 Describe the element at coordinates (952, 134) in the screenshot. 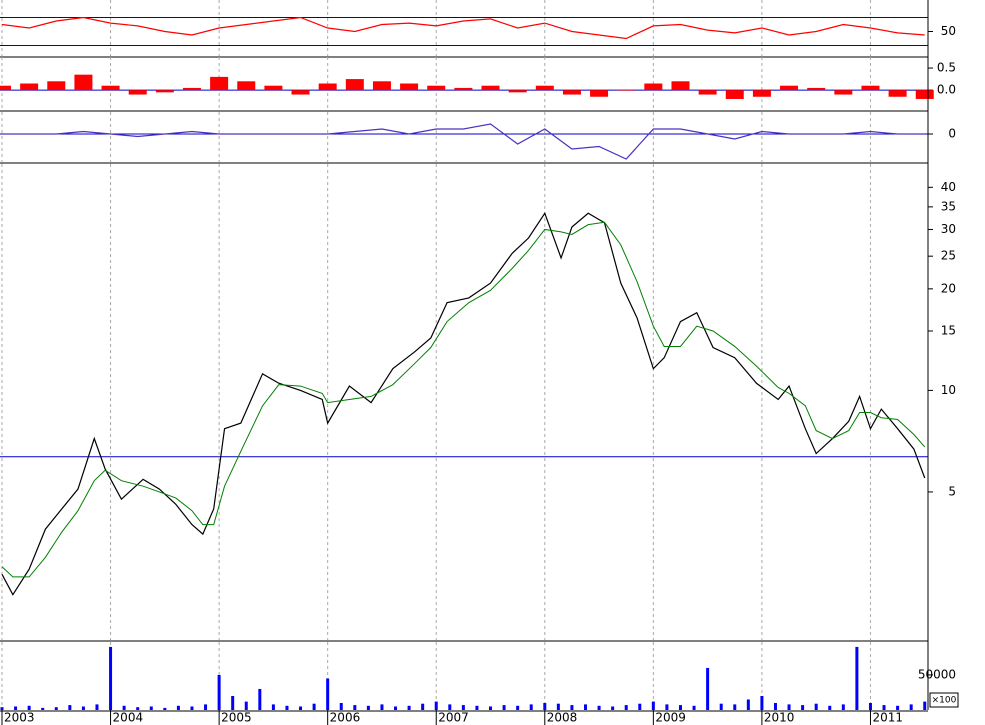

I see `y-tick-label: 0` at that location.